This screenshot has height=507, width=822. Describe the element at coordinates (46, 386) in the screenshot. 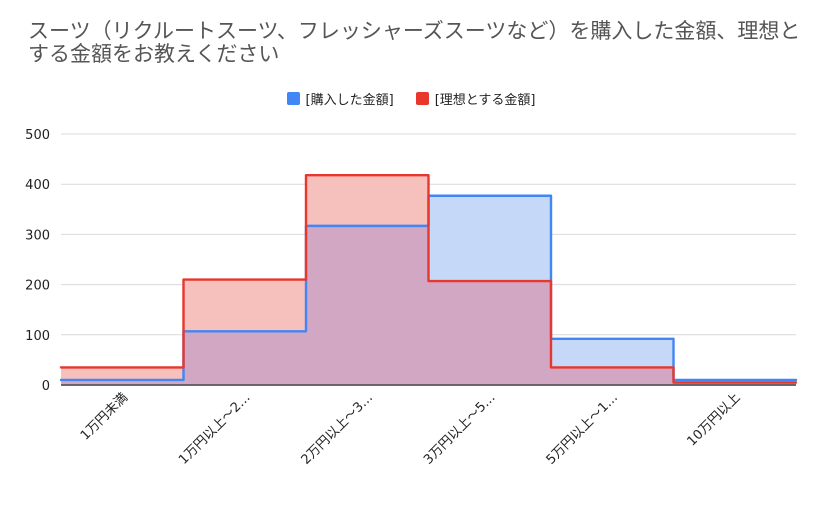

I see `y-tick-label-0: 0` at that location.